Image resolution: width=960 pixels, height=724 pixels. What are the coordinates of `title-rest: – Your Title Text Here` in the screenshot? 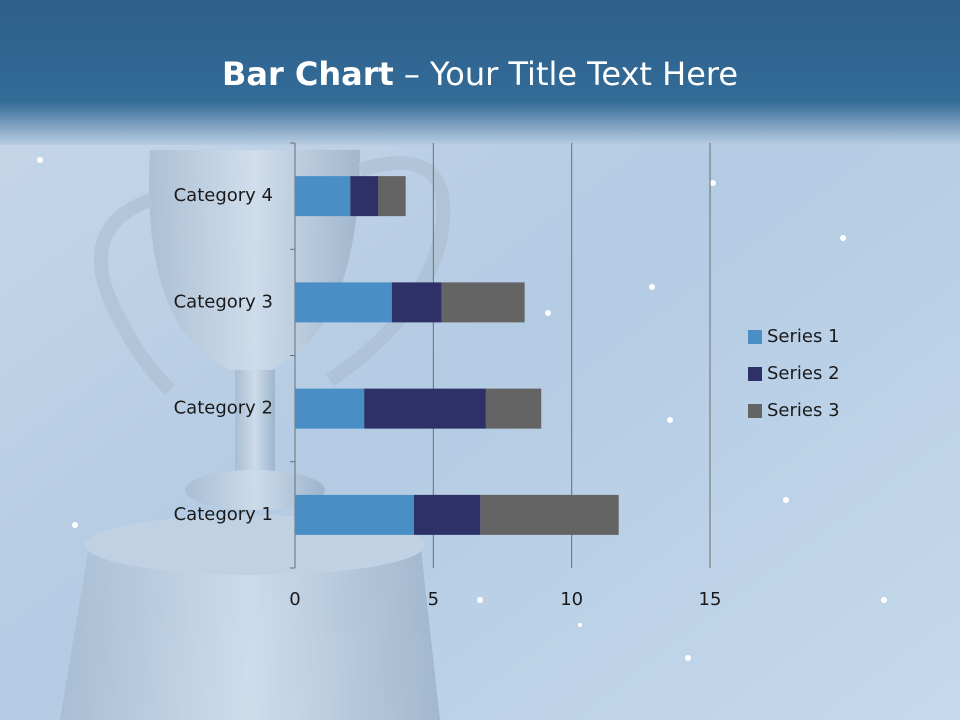 It's located at (571, 74).